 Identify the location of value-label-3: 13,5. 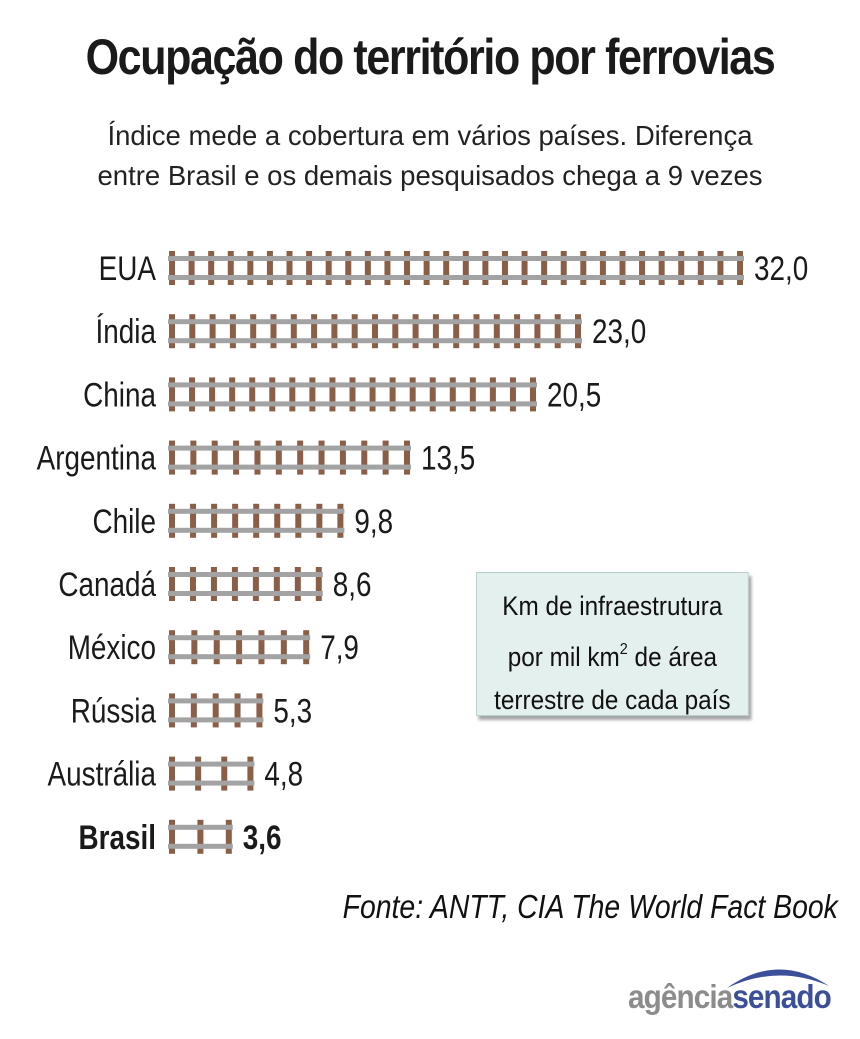
(448, 458).